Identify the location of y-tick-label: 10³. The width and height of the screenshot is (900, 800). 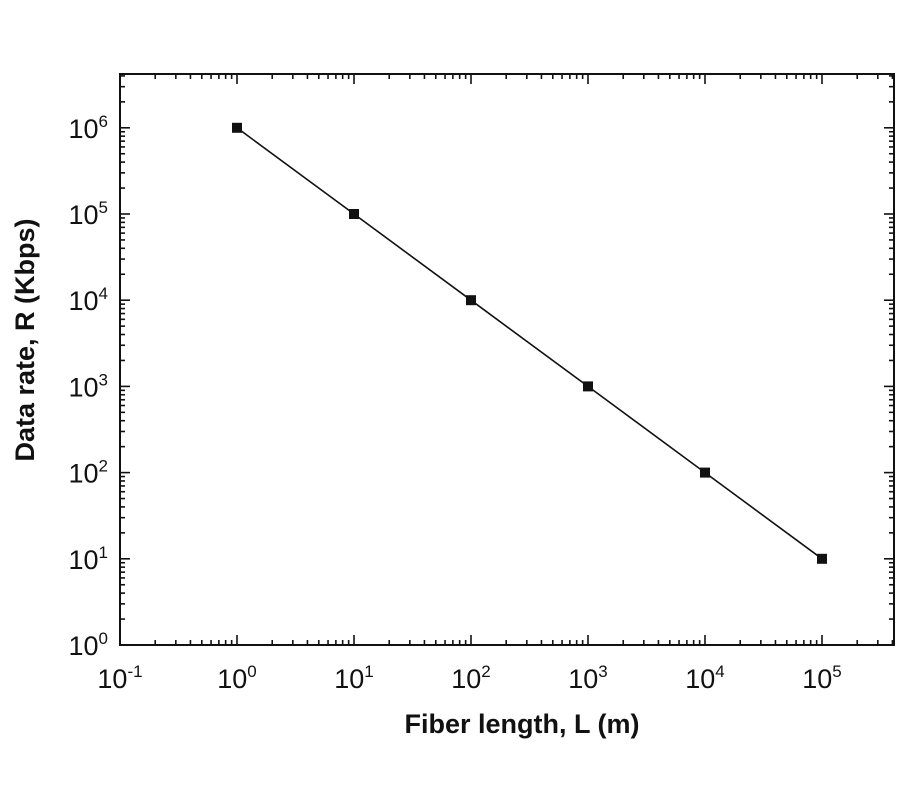
(88, 386).